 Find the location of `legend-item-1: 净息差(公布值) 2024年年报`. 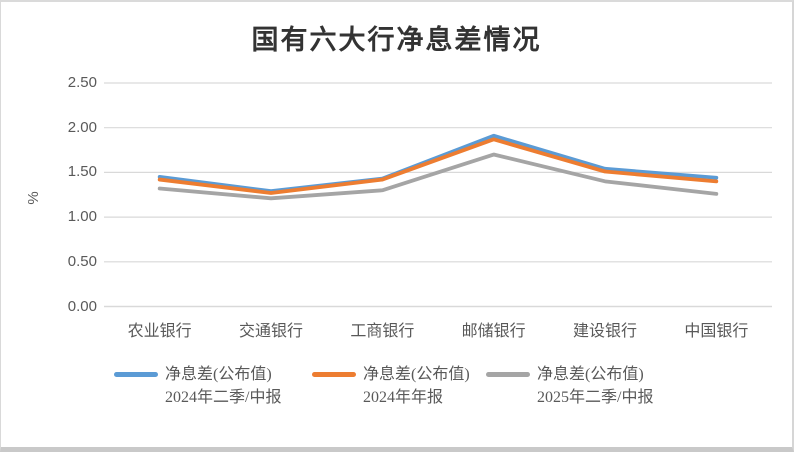

legend-item-1: 净息差(公布值) 2024年年报 is located at coordinates (391, 386).